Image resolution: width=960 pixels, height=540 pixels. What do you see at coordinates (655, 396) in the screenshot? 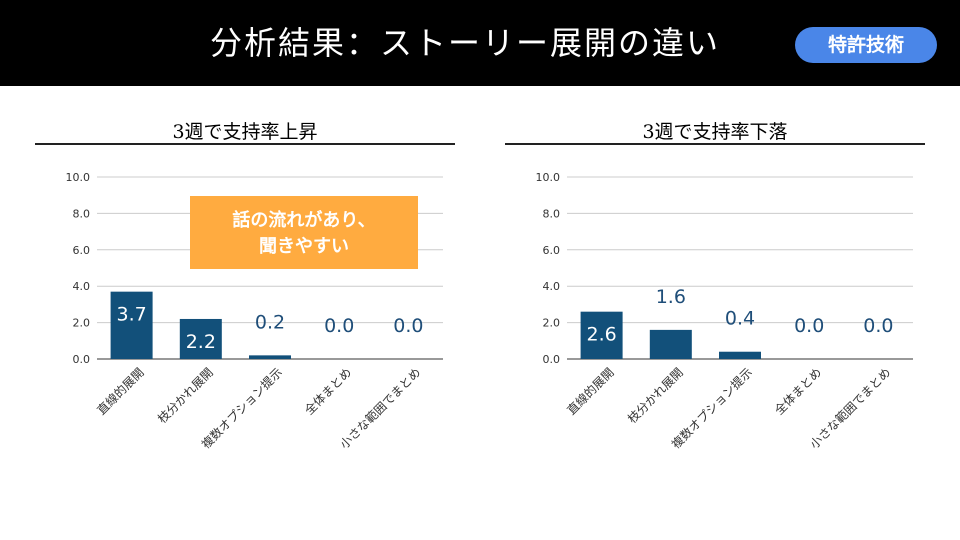
I see `chart1-category-label: 枝分かれ展開` at bounding box center [655, 396].